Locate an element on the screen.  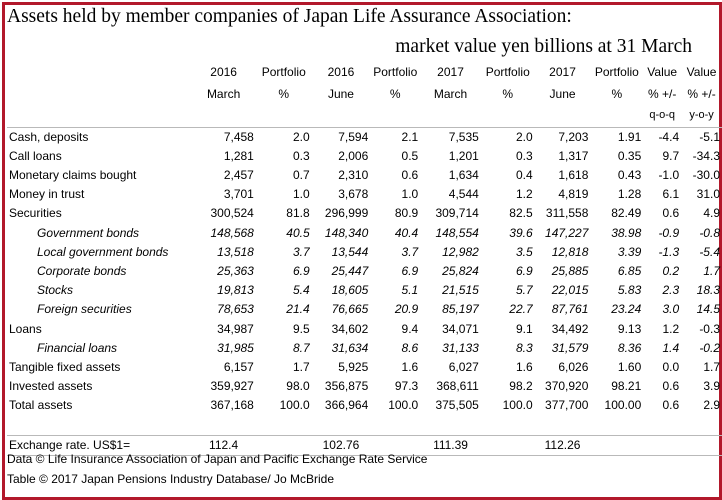
table-cell: 3.5 is located at coordinates (524, 251).